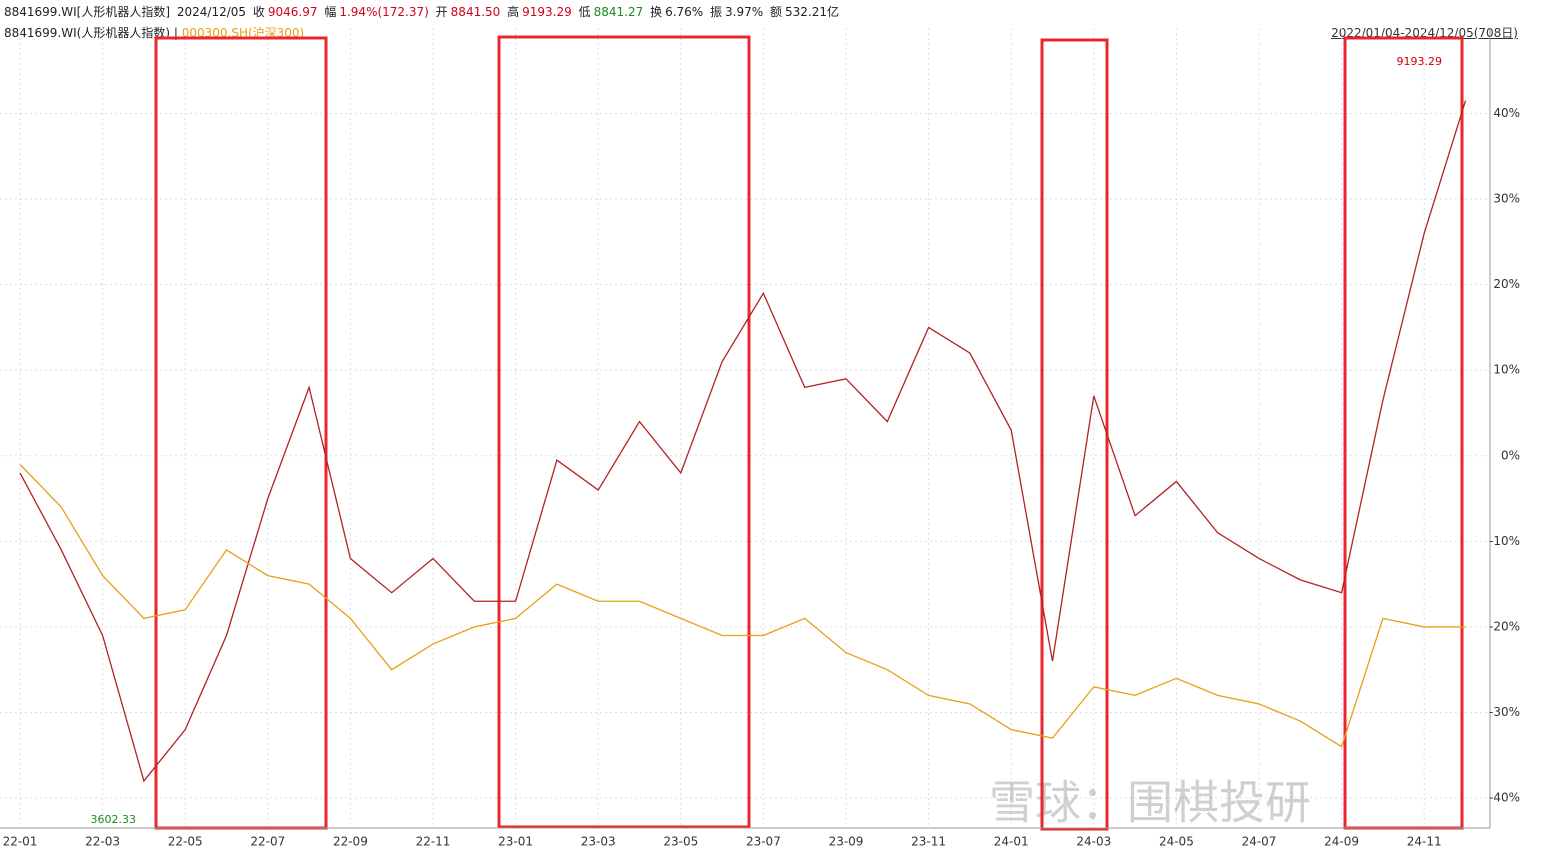 The width and height of the screenshot is (1558, 856). Describe the element at coordinates (20, 842) in the screenshot. I see `x-tick-label: 22-01` at that location.